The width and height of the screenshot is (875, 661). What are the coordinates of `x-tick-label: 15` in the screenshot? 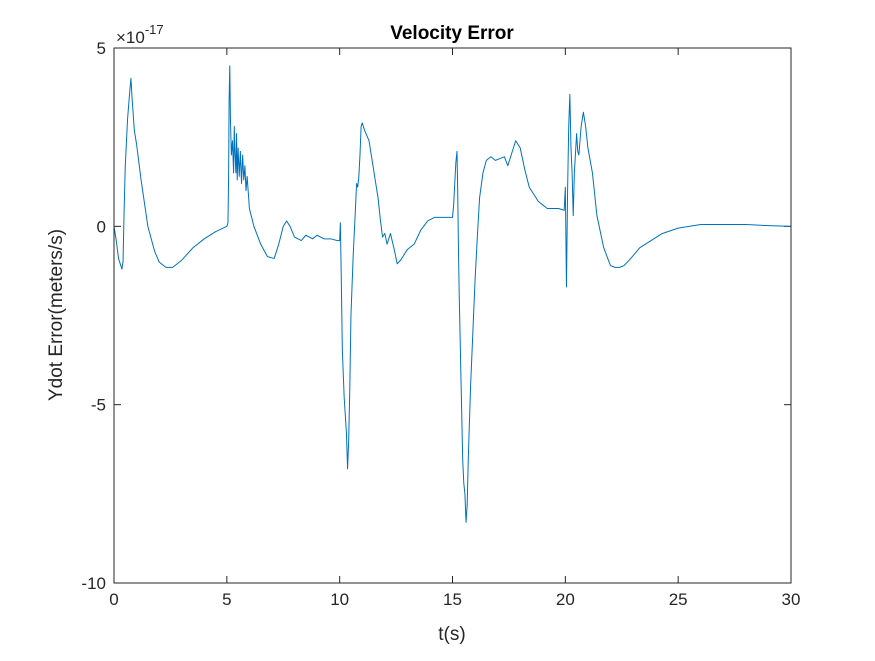 It's located at (452, 599).